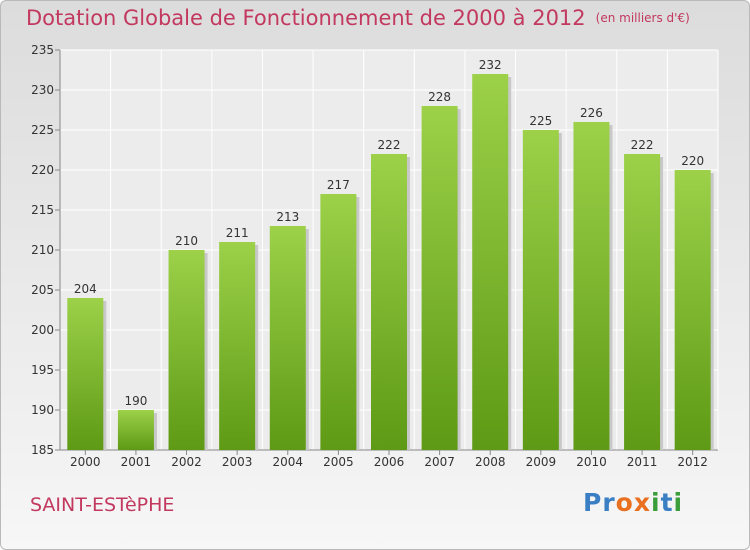  Describe the element at coordinates (42, 410) in the screenshot. I see `y-tick-label: 190` at that location.